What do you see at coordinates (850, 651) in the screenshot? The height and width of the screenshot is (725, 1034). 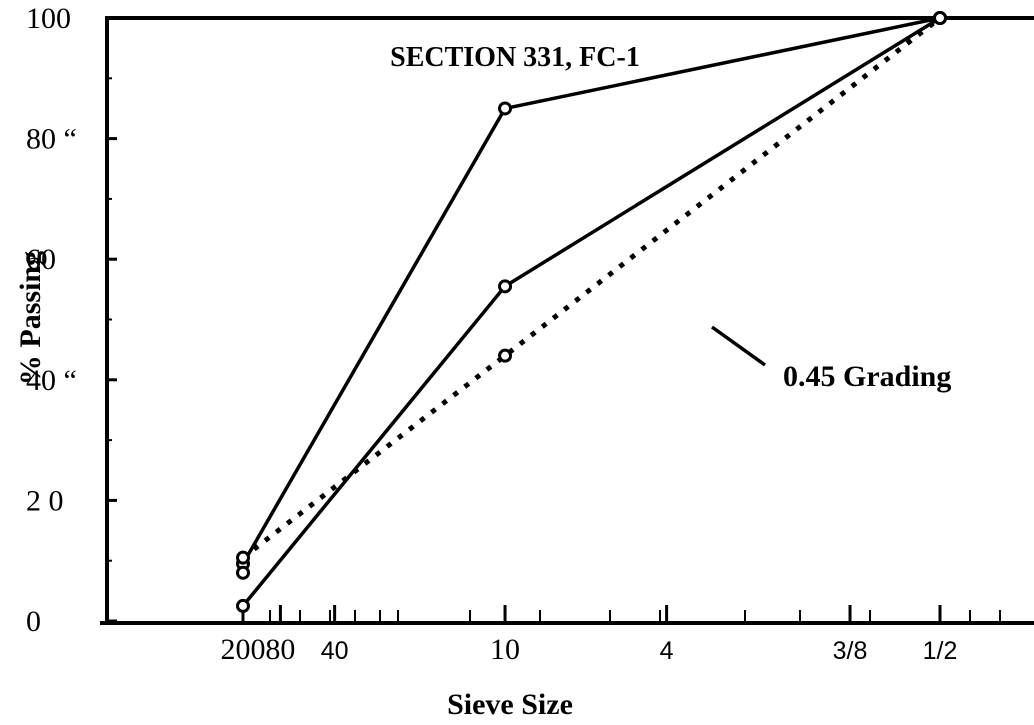 I see `x-tick-label: 3/8` at bounding box center [850, 651].